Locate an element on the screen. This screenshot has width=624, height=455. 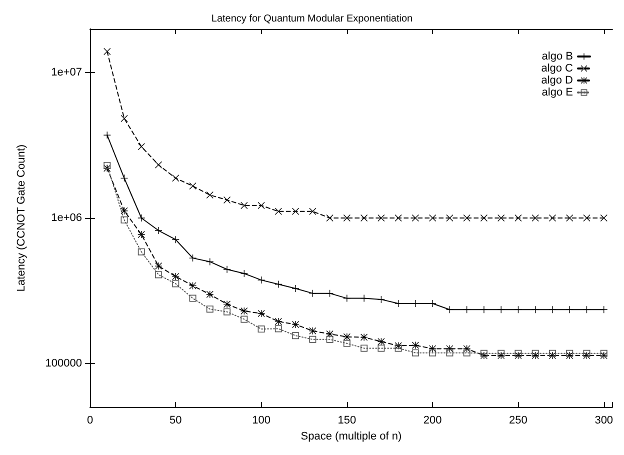
legend-label: algo B is located at coordinates (557, 56).